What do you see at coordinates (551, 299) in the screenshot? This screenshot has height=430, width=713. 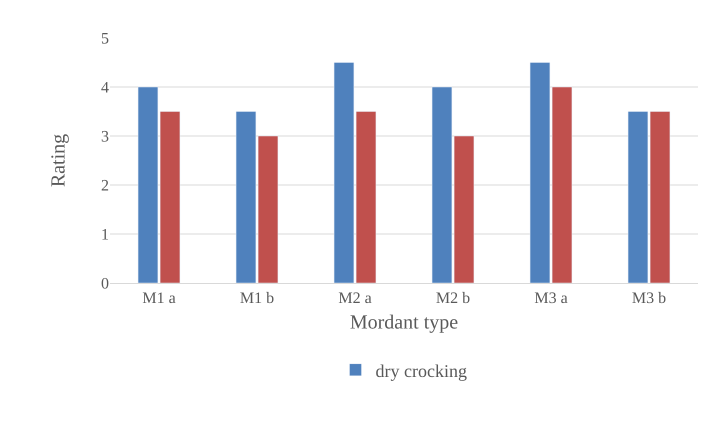 I see `x-tick-label: M3 a` at bounding box center [551, 299].